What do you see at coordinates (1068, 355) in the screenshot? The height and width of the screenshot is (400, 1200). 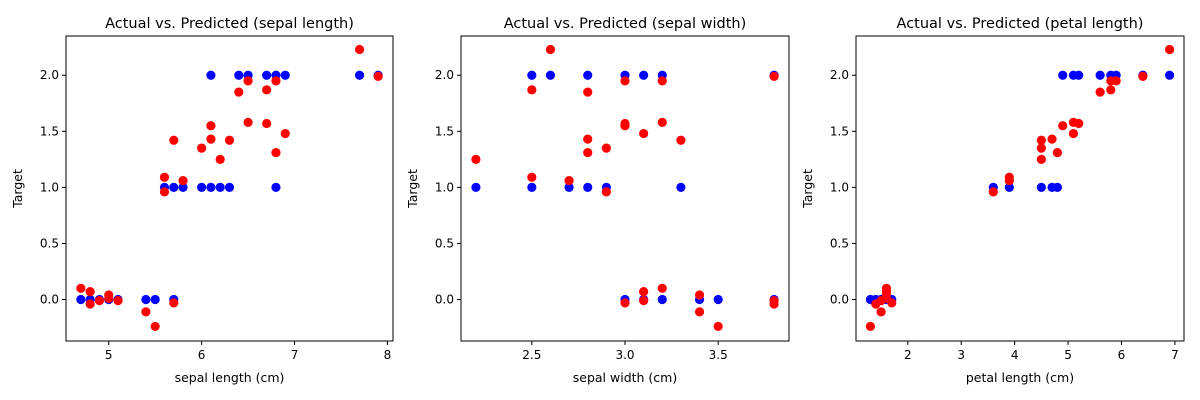 I see `x-tick-label: 5` at bounding box center [1068, 355].